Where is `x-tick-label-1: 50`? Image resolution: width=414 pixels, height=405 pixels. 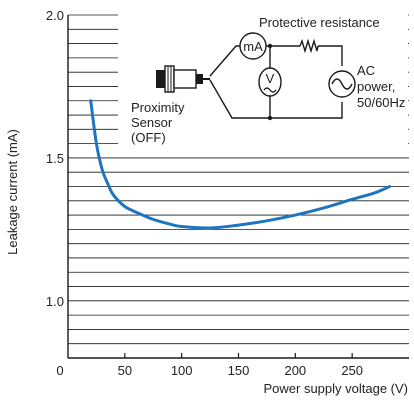 x-tick-label-1: 50 is located at coordinates (125, 370).